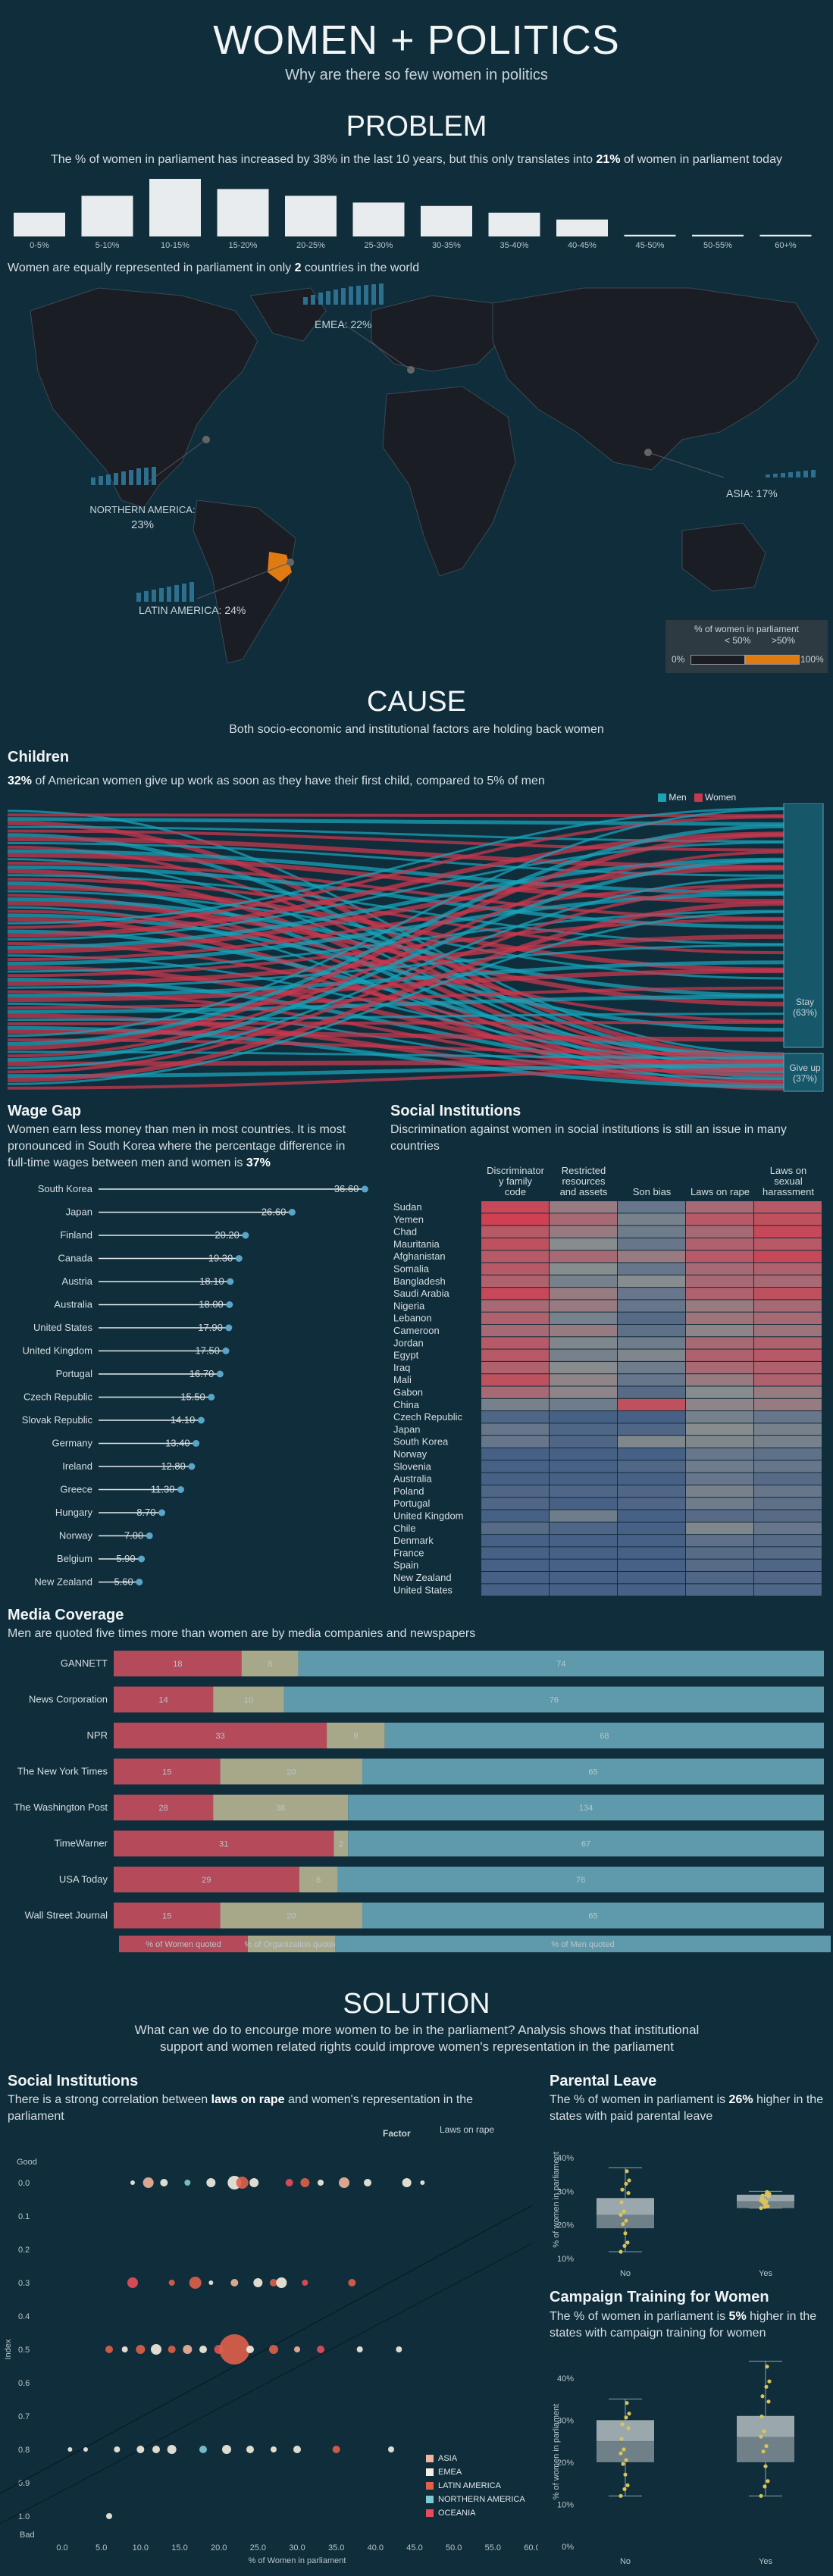 This screenshot has height=2576, width=833. What do you see at coordinates (77, 1281) in the screenshot?
I see `wage-country: Austria` at bounding box center [77, 1281].